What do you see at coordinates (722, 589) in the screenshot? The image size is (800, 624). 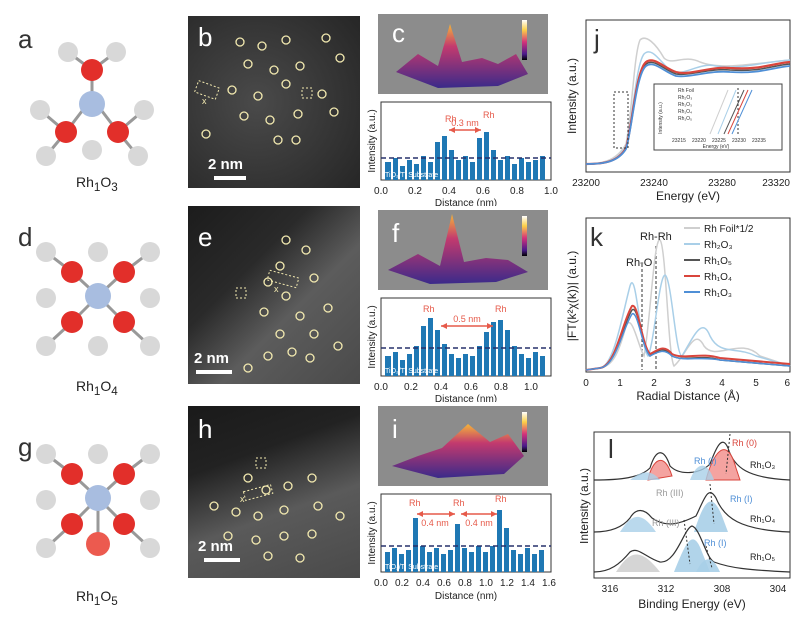 I see `svg-text: 308` at bounding box center [722, 589].